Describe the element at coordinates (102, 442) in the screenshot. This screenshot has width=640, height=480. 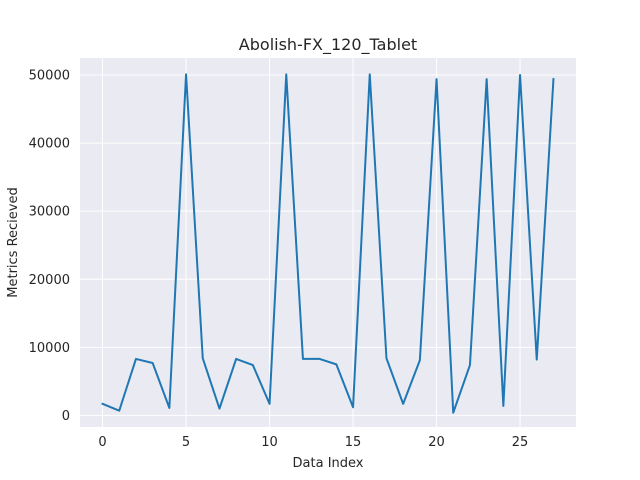
I see `x-tick-label: 0` at that location.